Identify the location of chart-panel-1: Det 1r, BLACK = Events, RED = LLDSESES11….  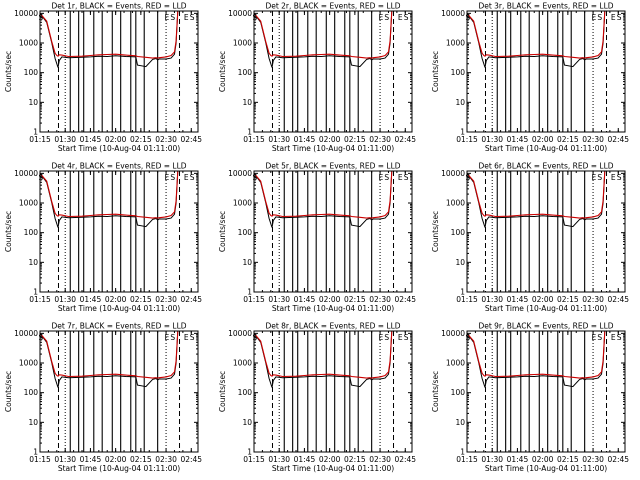
(103, 78).